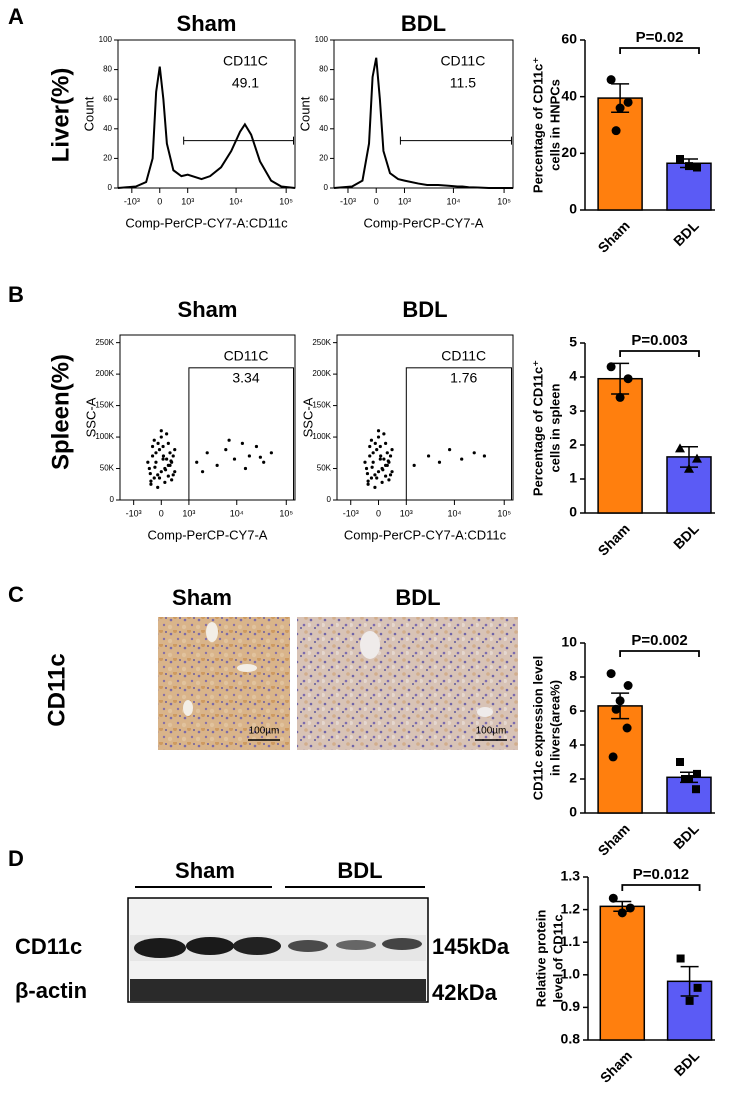  I want to click on gate-value: 3.34, so click(245, 378).